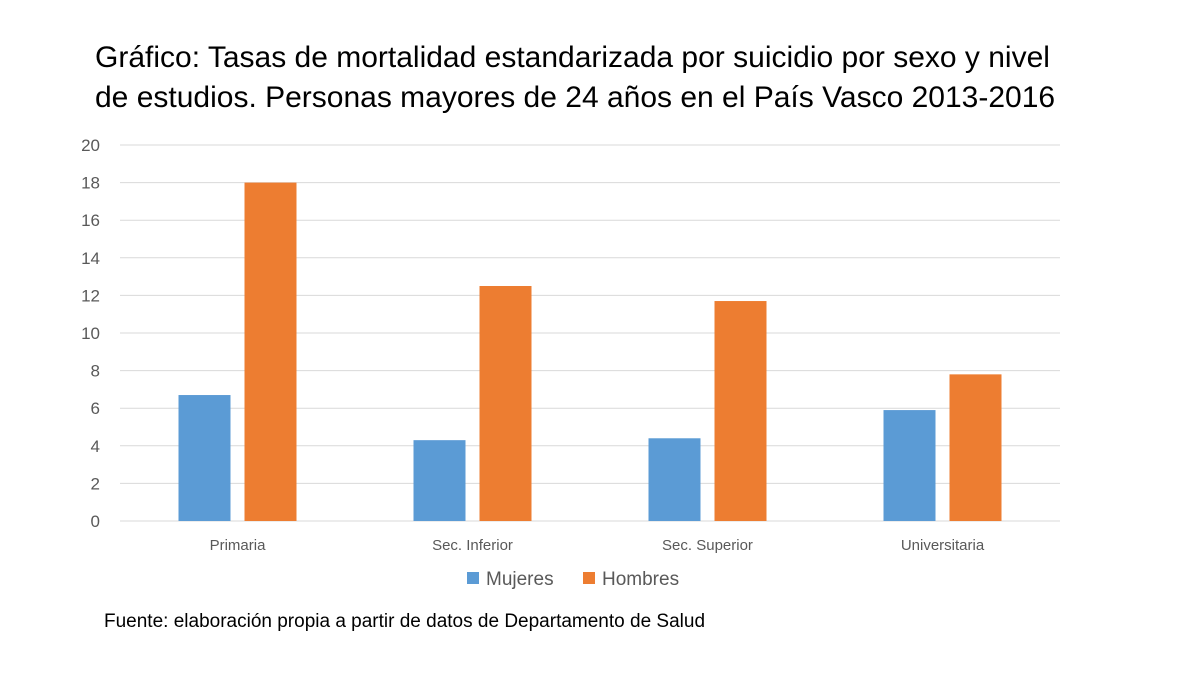 The image size is (1200, 675). What do you see at coordinates (90, 295) in the screenshot?
I see `y-tick-label: 12` at bounding box center [90, 295].